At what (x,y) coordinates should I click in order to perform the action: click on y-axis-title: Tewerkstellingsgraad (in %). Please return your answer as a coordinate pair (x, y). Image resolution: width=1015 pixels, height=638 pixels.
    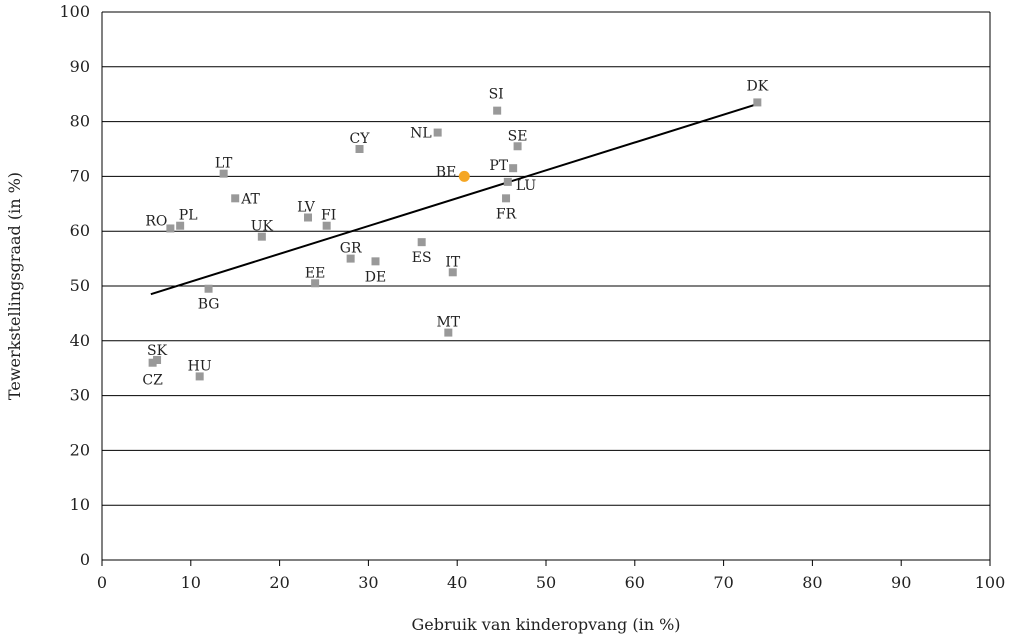
    Looking at the image, I should click on (14, 286).